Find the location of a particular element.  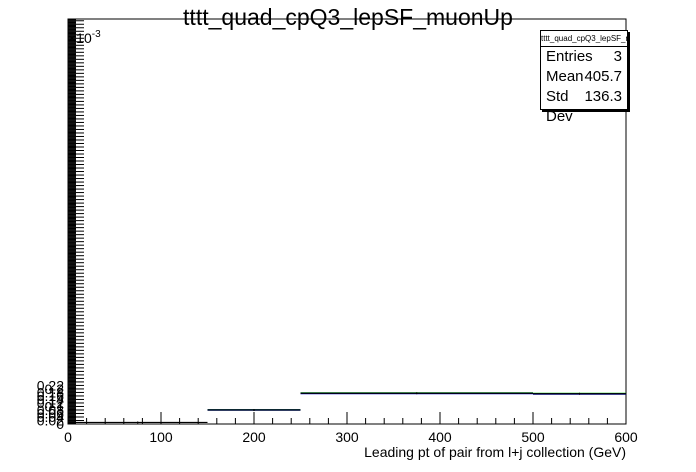

y-tick-label: 0.18 is located at coordinates (50, 392).